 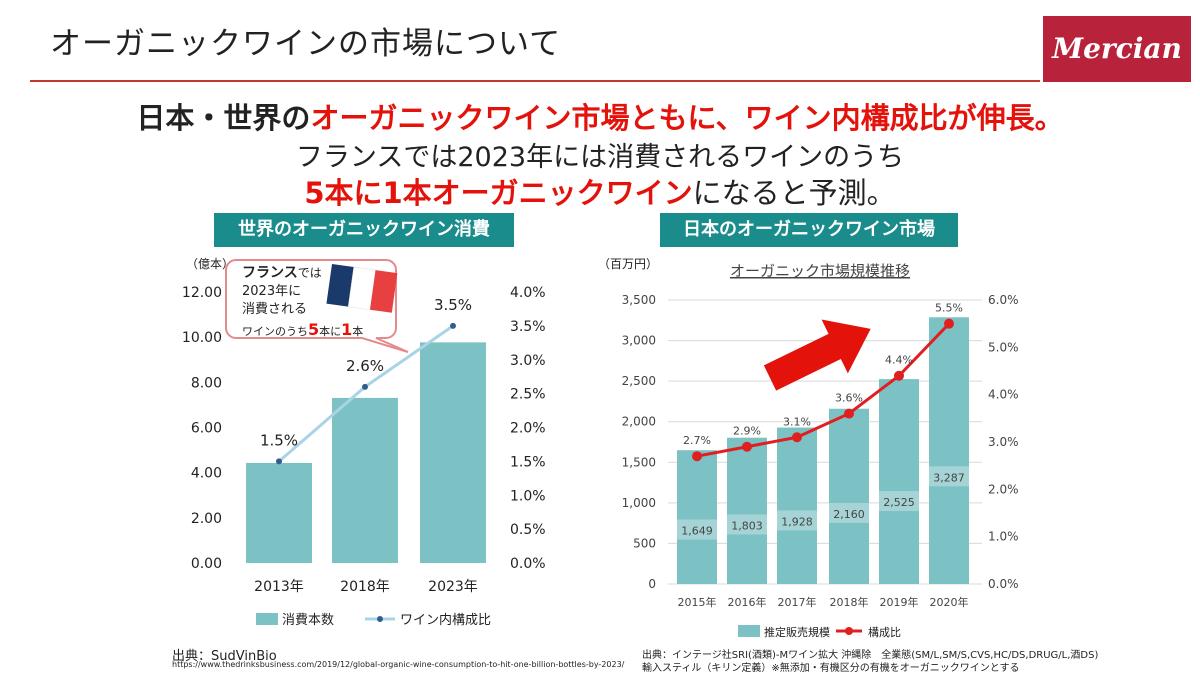 What do you see at coordinates (279, 440) in the screenshot?
I see `share-label: 1.5%` at bounding box center [279, 440].